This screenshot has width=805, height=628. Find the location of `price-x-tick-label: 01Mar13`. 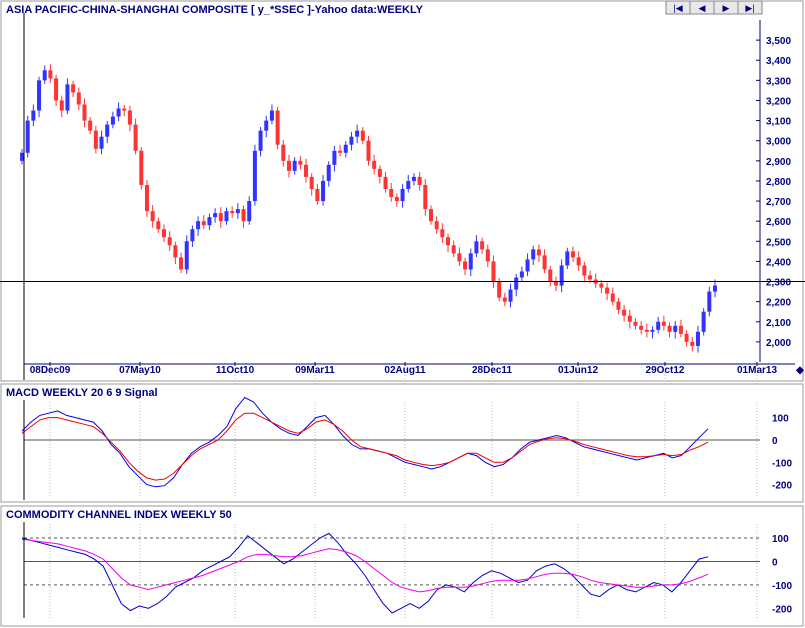

price-x-tick-label: 01Mar13 is located at coordinates (757, 370).